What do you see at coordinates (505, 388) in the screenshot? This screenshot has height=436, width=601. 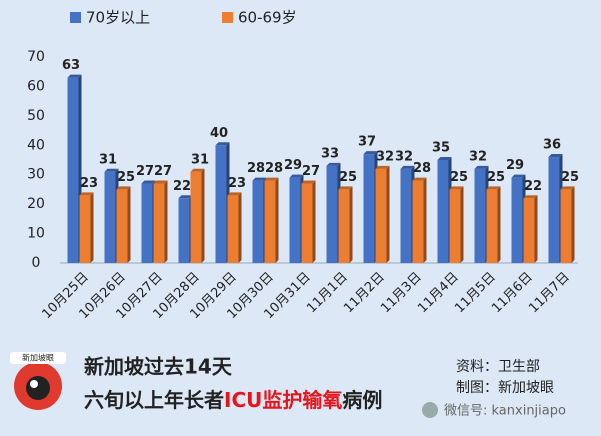 I see `credit: 制图：新加坡眼` at bounding box center [505, 388].